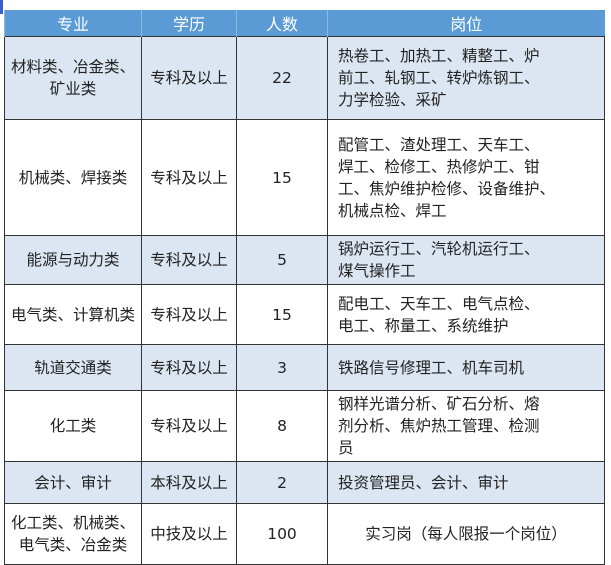  I want to click on cell-line: 轨道交通类, so click(73, 367).